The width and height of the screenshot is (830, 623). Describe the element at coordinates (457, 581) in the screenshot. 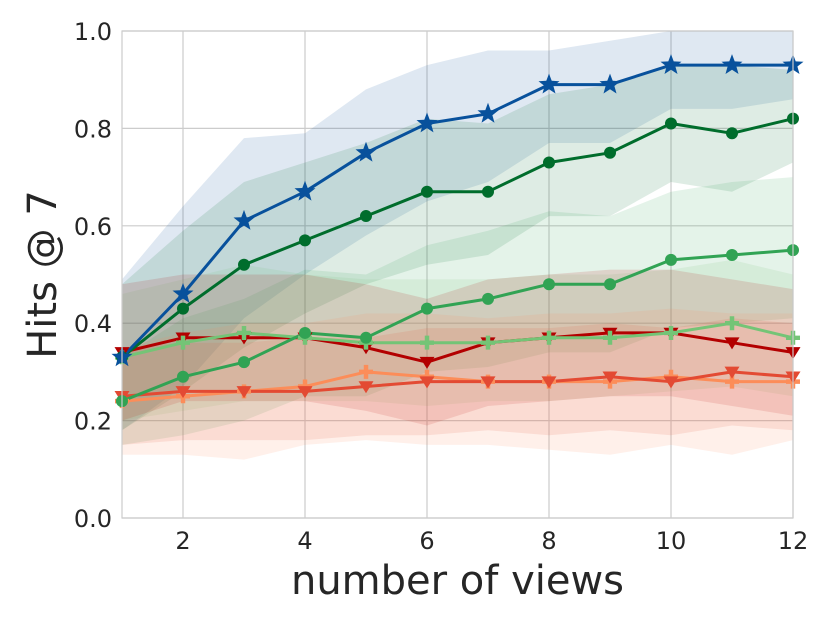

I see `x-axis-title: number of views` at that location.